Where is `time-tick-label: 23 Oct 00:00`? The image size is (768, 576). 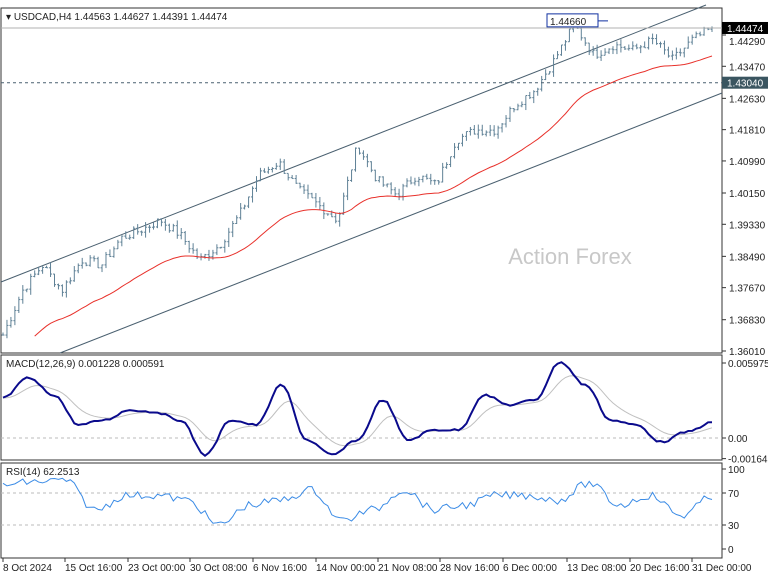 time-tick-label: 23 Oct 00:00 is located at coordinates (157, 568).